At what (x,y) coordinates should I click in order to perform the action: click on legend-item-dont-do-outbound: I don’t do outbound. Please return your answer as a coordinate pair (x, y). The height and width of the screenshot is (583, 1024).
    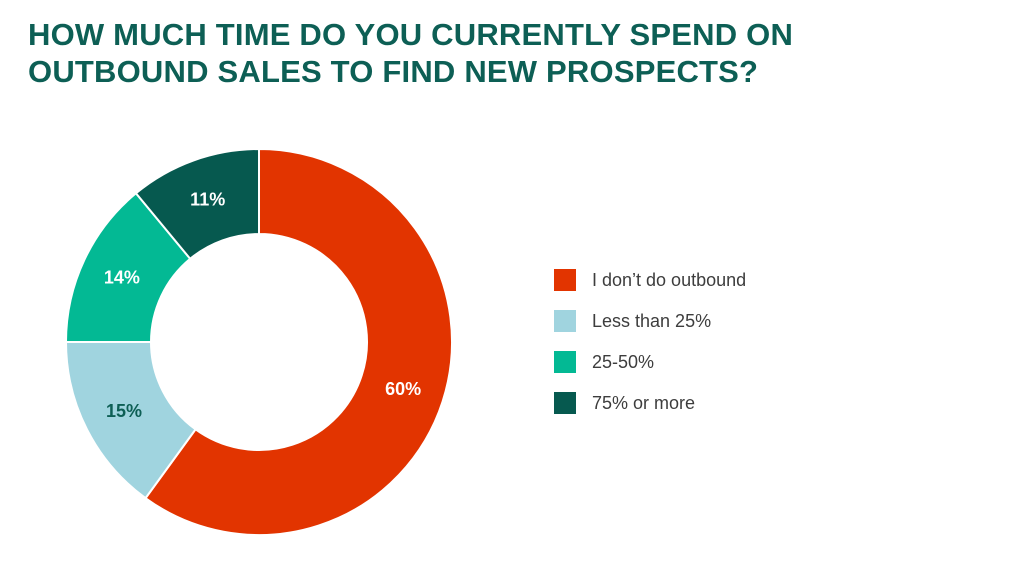
    Looking at the image, I should click on (650, 280).